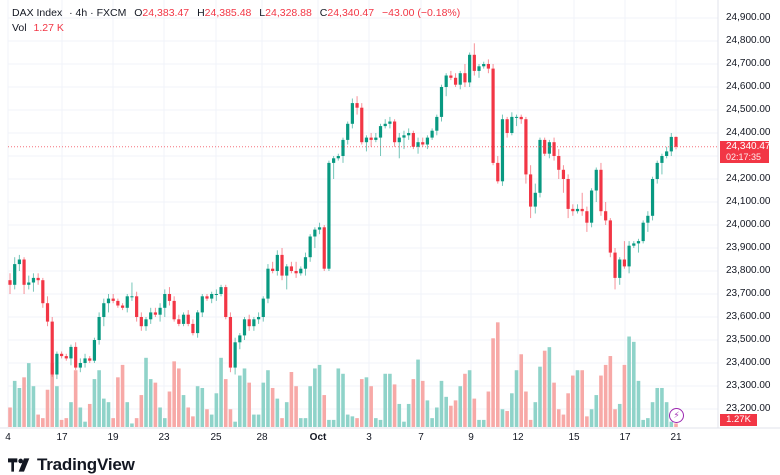 The width and height of the screenshot is (780, 475). Describe the element at coordinates (748, 109) in the screenshot. I see `price-tick-label: 24,500.00` at that location.